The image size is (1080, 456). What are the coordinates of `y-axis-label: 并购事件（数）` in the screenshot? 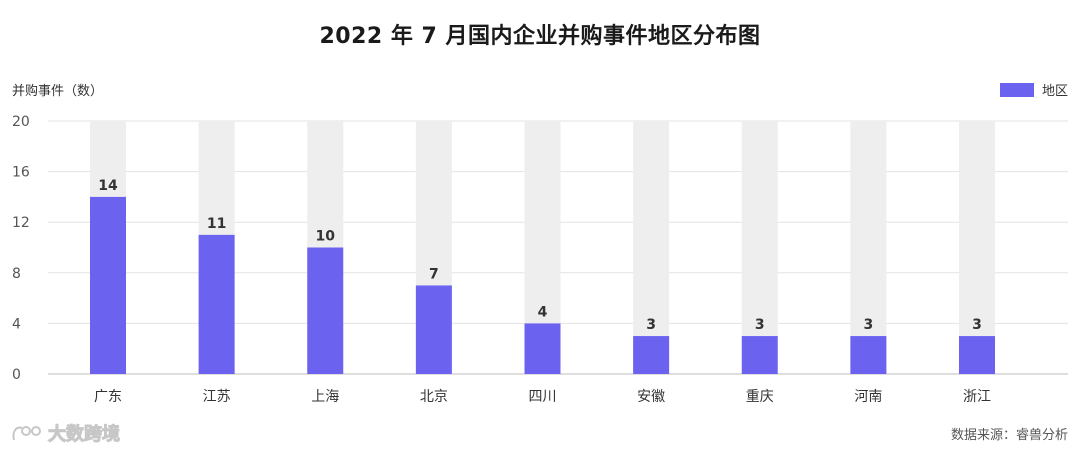 It's located at (58, 91).